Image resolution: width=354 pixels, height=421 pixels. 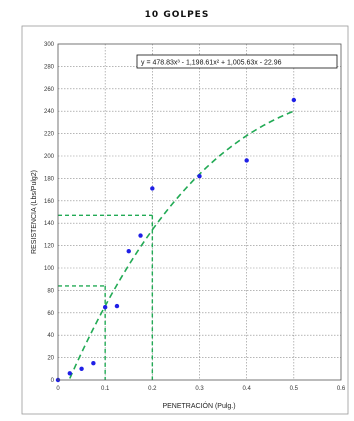 What do you see at coordinates (49, 90) in the screenshot?
I see `y-tick-label: 260` at bounding box center [49, 90].